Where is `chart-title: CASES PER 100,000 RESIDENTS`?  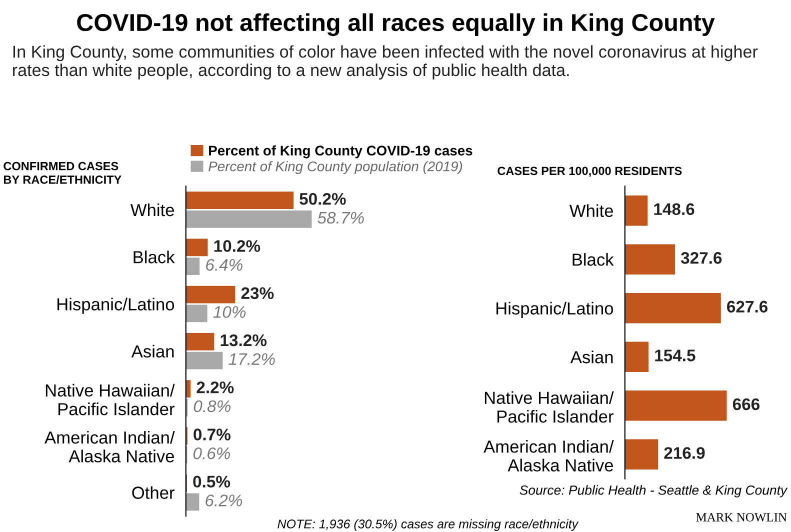 chart-title: CASES PER 100,000 RESIDENTS is located at coordinates (590, 171).